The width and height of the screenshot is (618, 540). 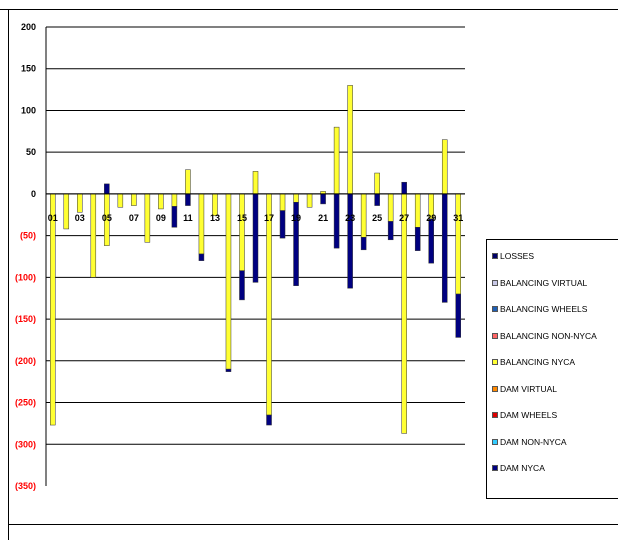 I want to click on y-tick-label: (150), so click(x=25, y=319).